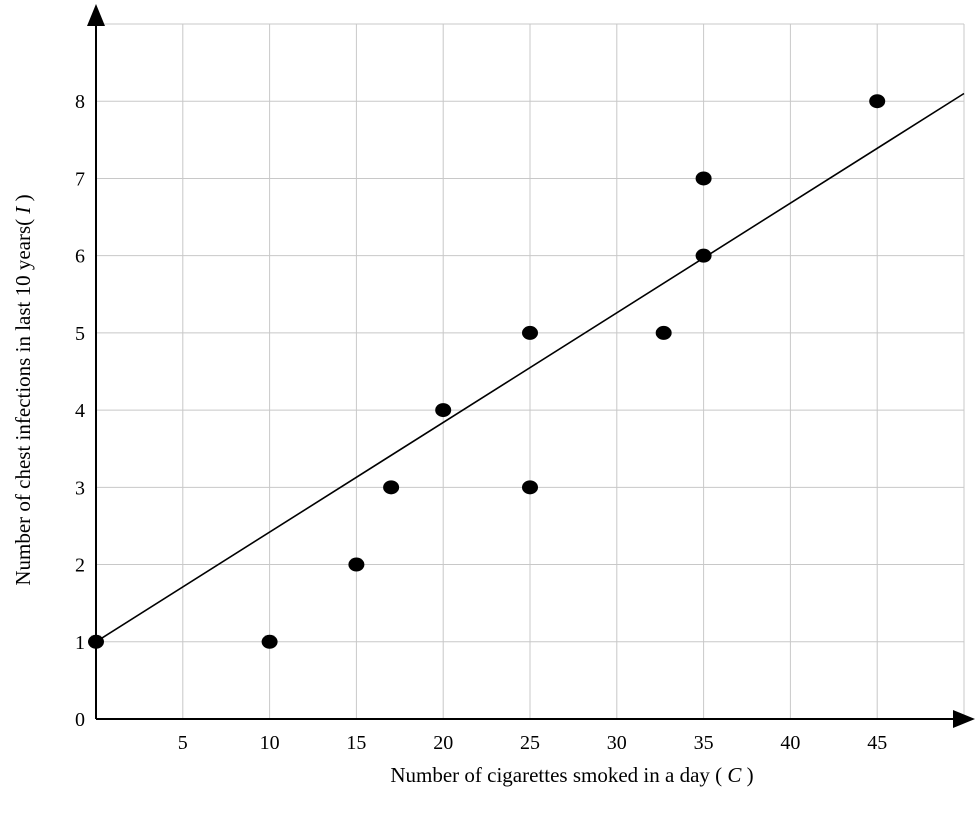  I want to click on y-tick-label: 2, so click(80, 566).